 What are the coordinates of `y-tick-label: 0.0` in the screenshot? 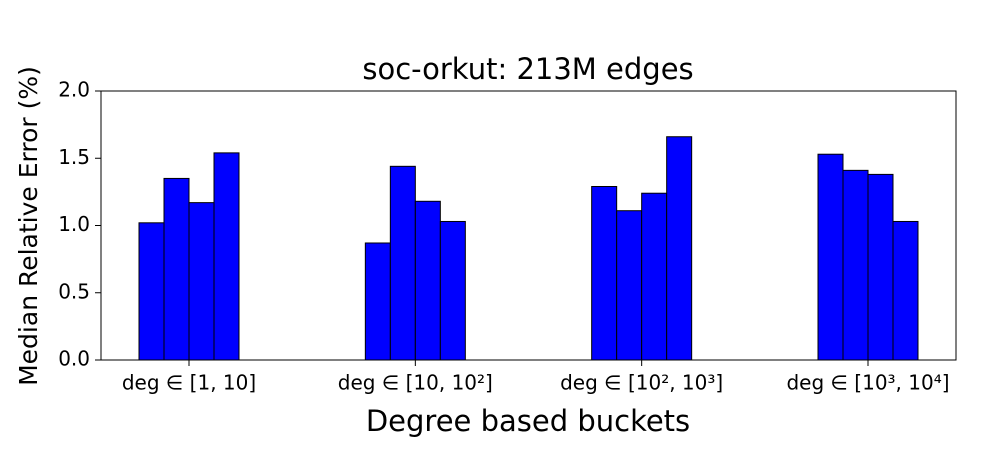 It's located at (74, 359).